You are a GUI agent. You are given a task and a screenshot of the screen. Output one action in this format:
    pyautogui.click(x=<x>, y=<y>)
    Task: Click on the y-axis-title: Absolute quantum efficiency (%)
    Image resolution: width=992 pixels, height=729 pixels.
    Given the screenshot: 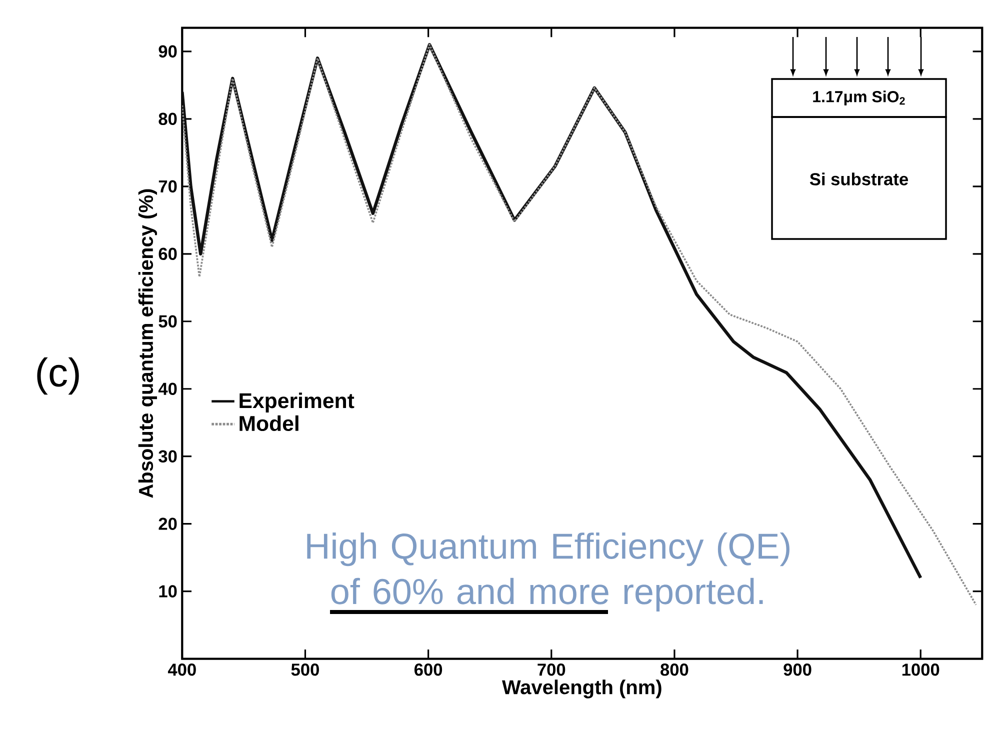 What is the action you would take?
    pyautogui.click(x=147, y=343)
    